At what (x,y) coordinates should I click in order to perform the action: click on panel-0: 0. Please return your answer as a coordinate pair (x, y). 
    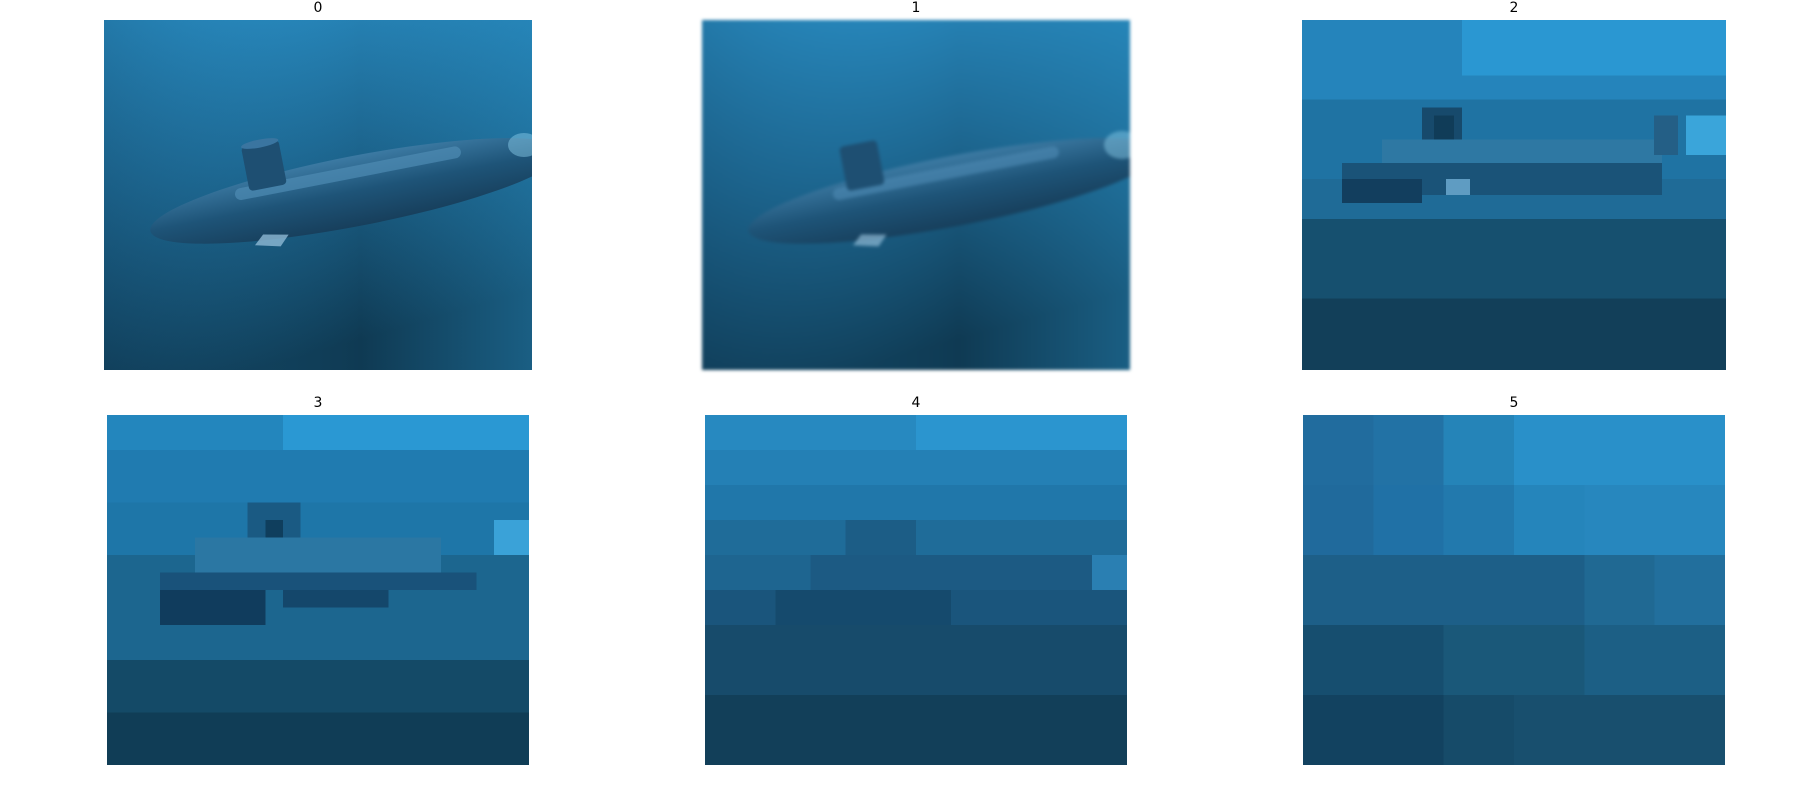
    Looking at the image, I should click on (318, 186).